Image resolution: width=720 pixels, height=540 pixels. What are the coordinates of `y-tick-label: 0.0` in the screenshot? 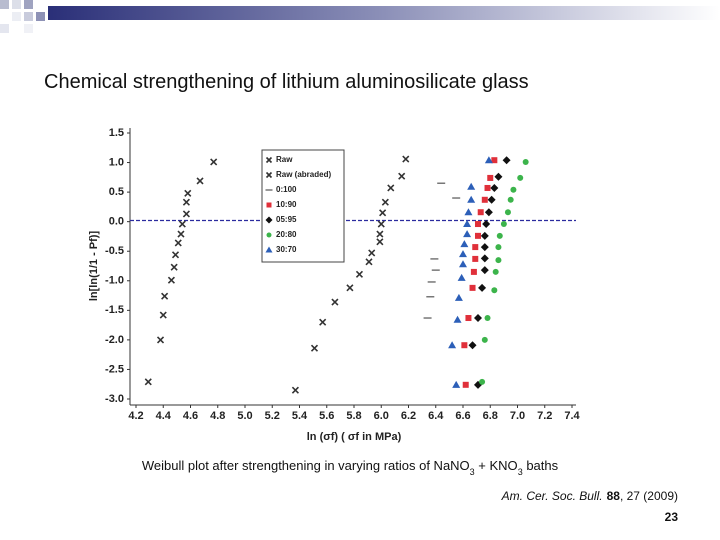 It's located at (116, 222).